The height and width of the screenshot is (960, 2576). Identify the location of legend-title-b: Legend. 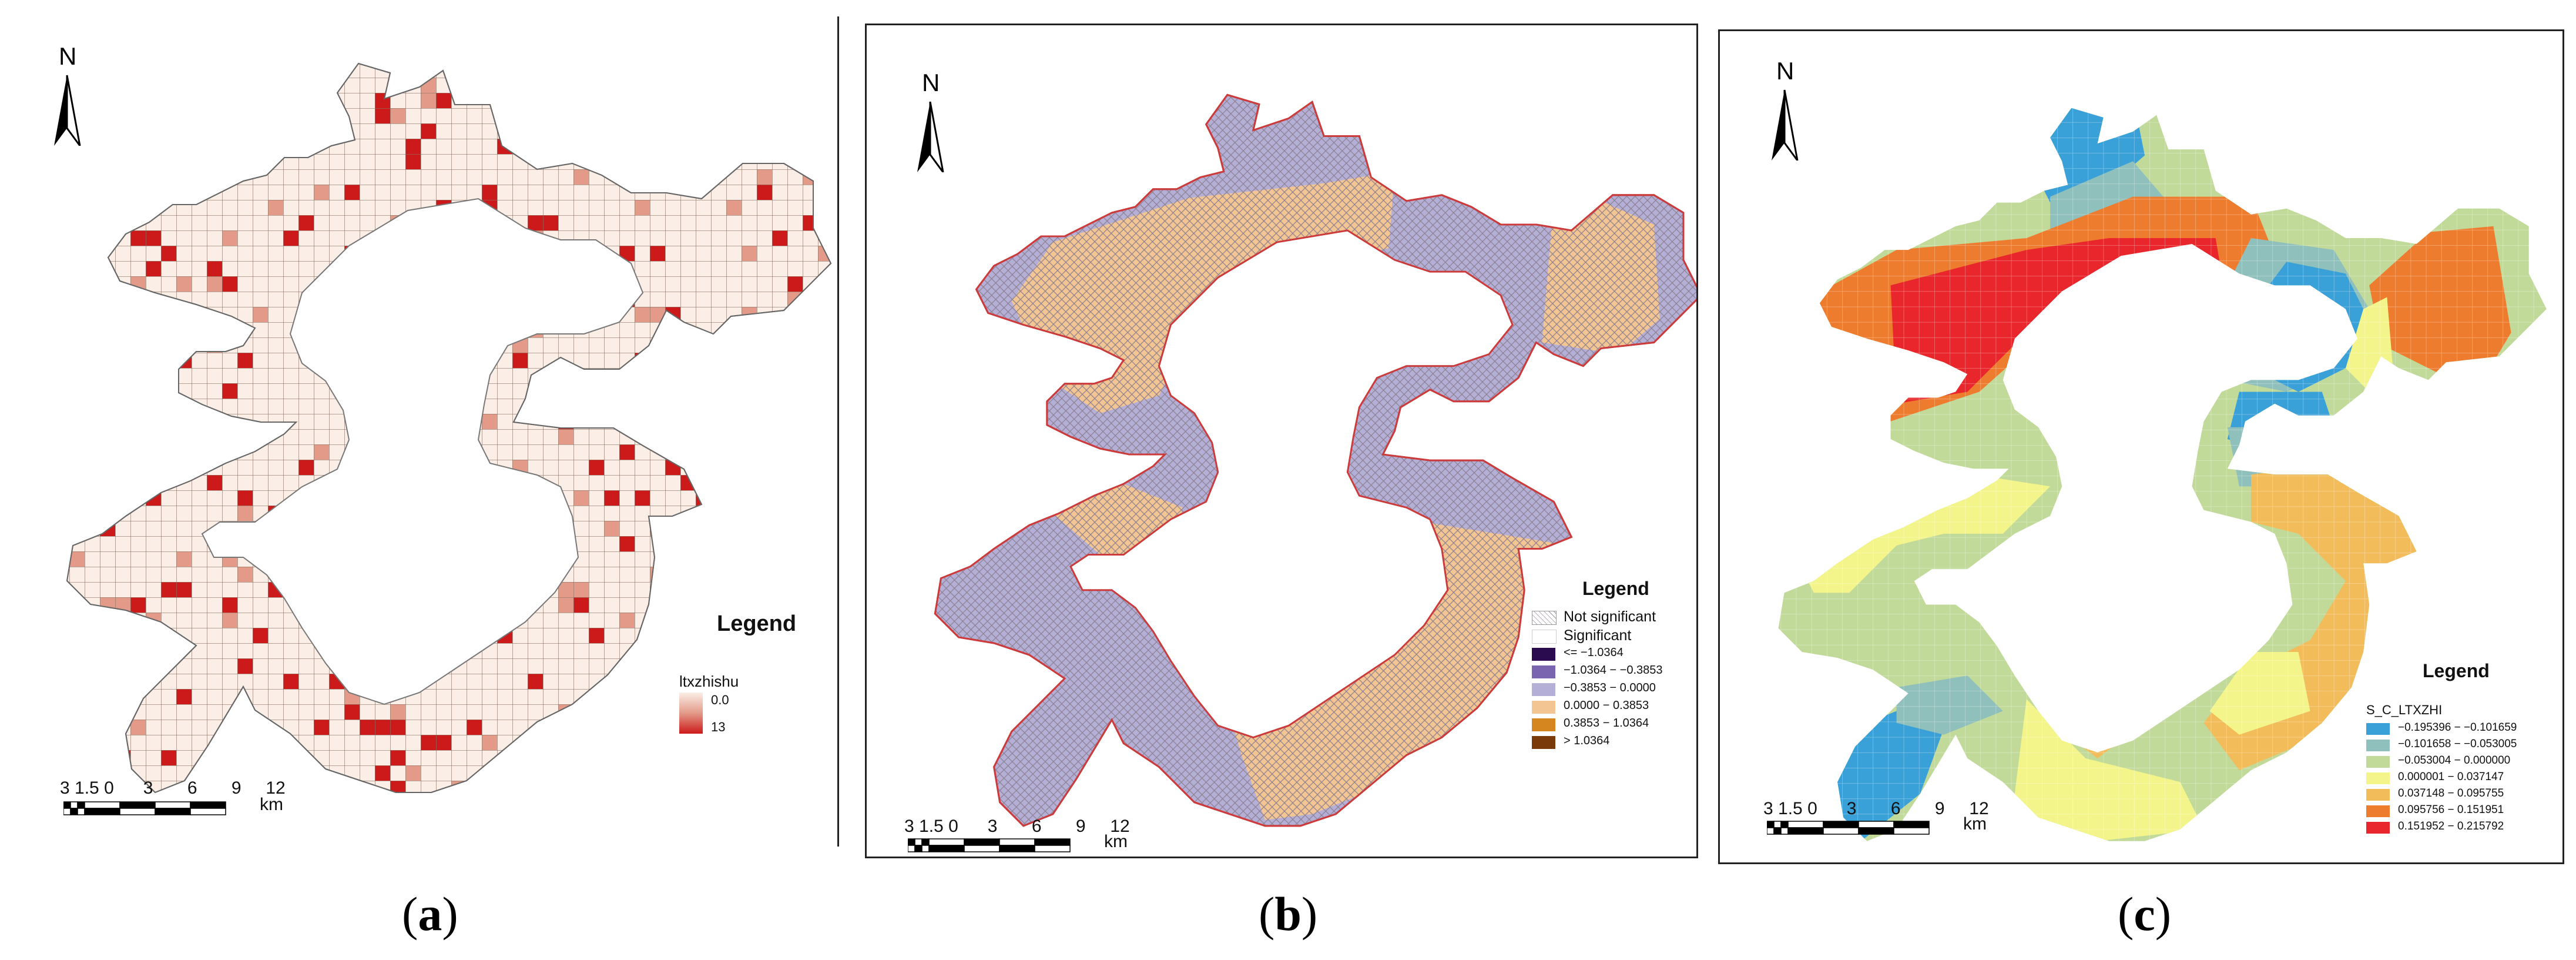
(1616, 588).